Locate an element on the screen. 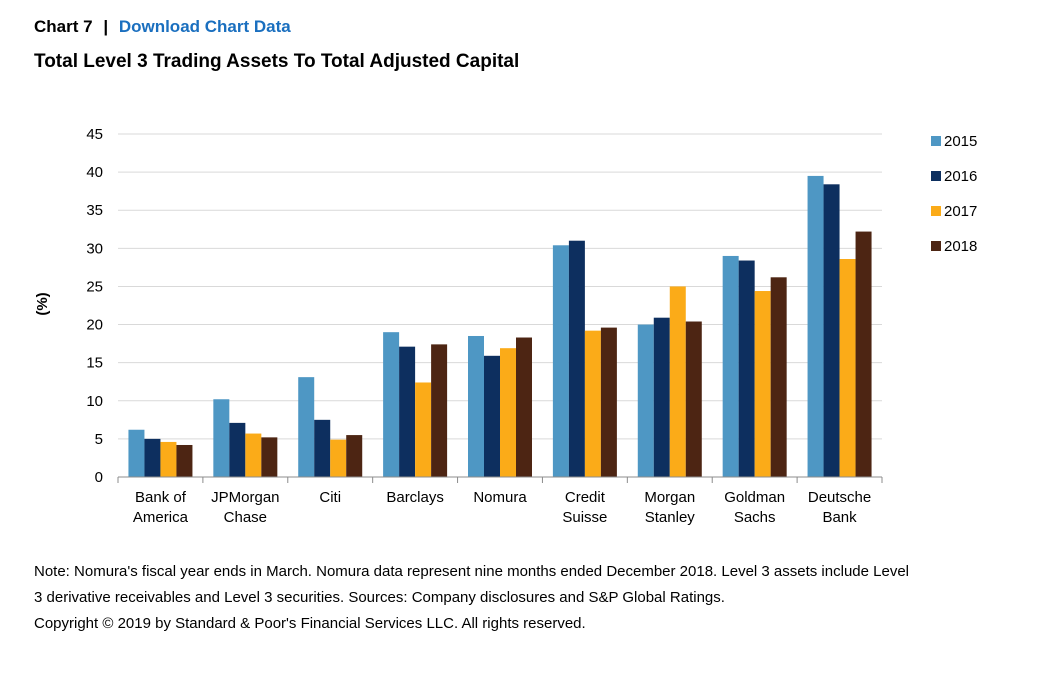  chart-number: Chart 7 is located at coordinates (63, 26).